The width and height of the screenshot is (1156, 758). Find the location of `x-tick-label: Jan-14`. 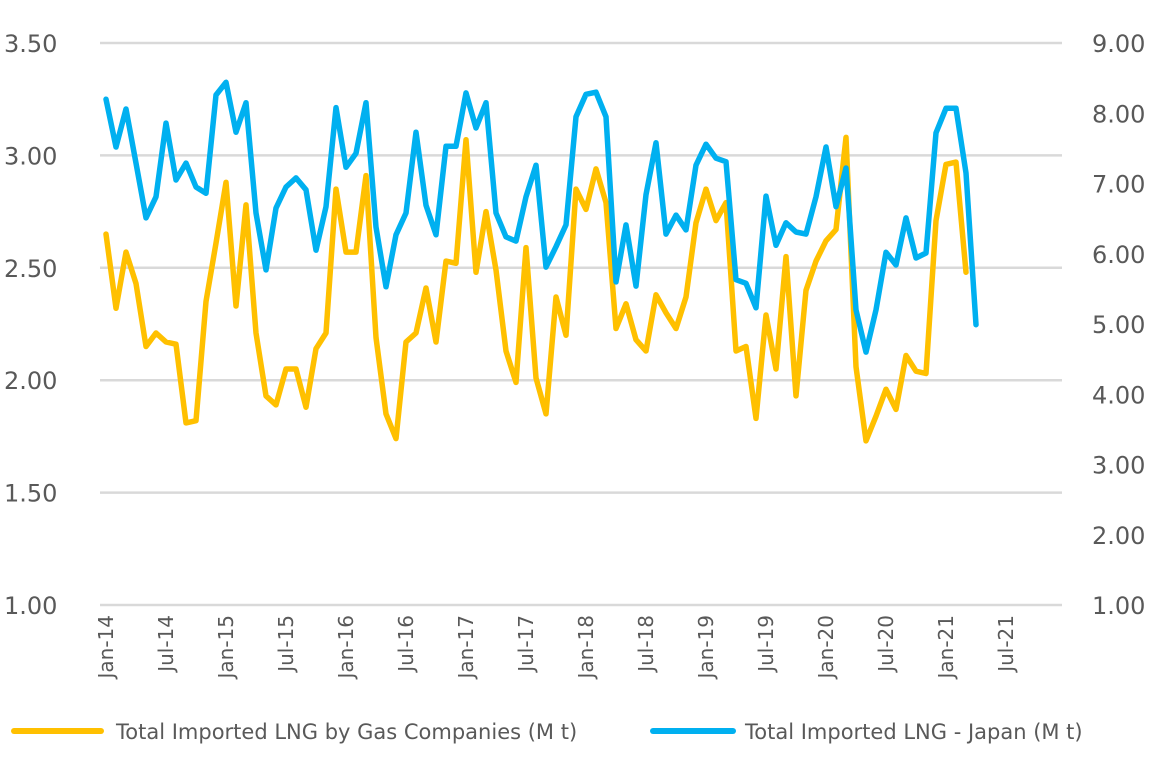

x-tick-label: Jan-14 is located at coordinates (106, 648).